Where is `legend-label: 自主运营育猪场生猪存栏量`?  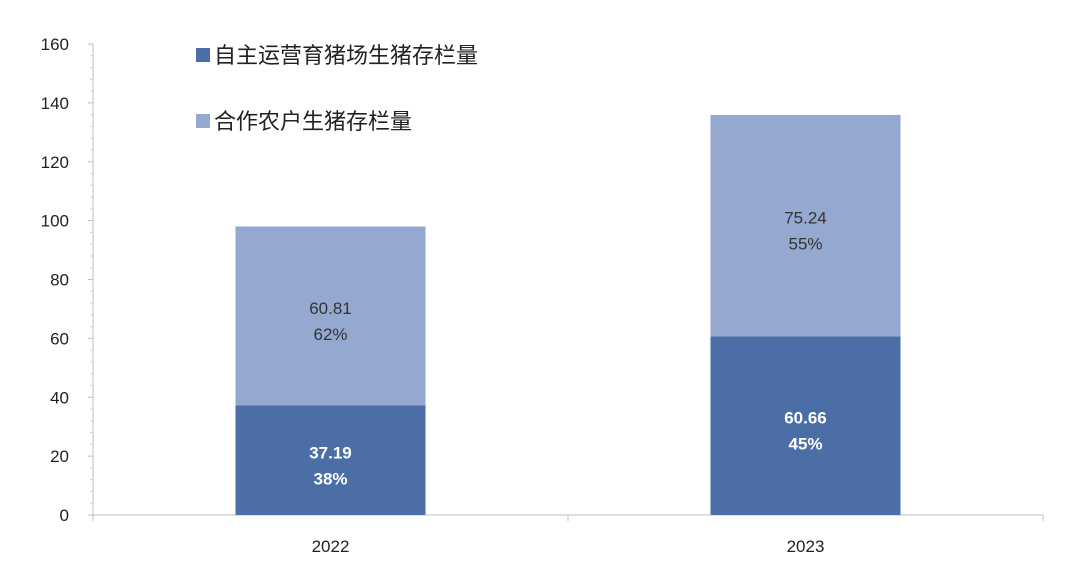 legend-label: 自主运营育猪场生猪存栏量 is located at coordinates (346, 56).